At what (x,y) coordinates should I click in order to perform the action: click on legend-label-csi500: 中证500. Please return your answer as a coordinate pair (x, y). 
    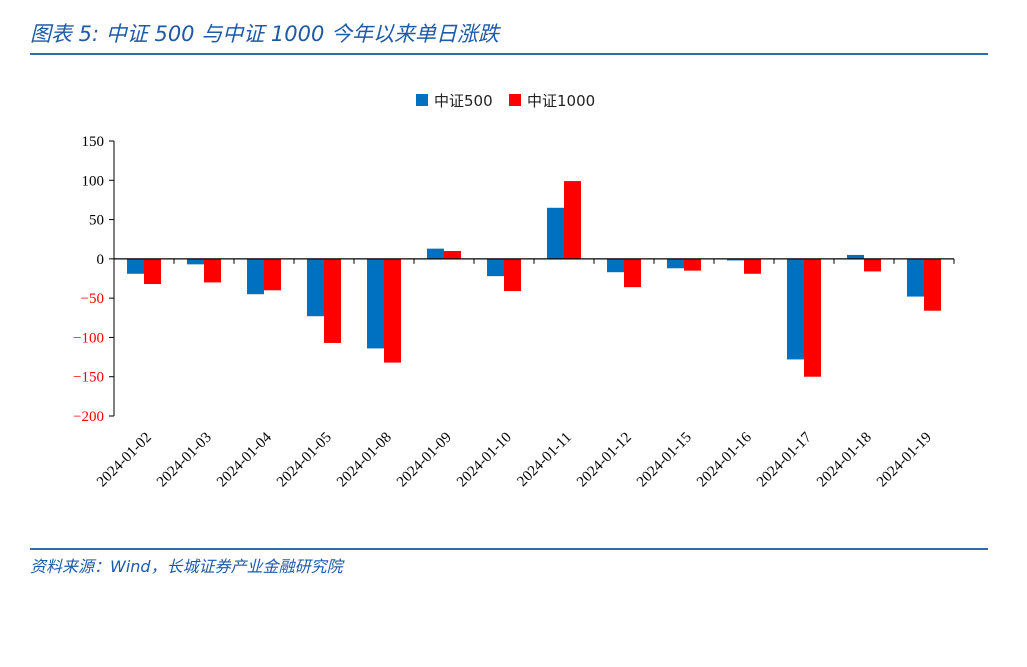
    Looking at the image, I should click on (463, 101).